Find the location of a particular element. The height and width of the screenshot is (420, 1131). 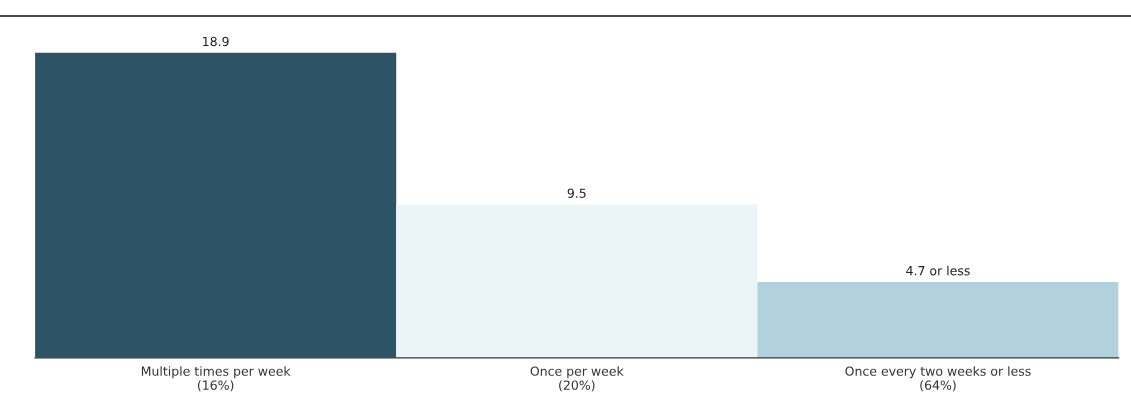

x-tick-label: Once per week (20%) is located at coordinates (577, 379).